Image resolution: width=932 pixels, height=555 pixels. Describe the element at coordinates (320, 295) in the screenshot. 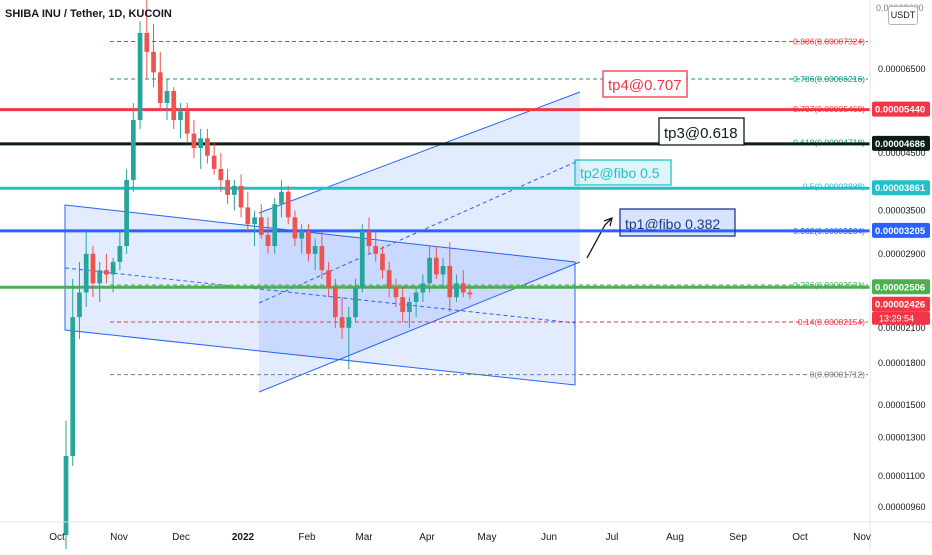

I see `descending-channel-mid` at that location.